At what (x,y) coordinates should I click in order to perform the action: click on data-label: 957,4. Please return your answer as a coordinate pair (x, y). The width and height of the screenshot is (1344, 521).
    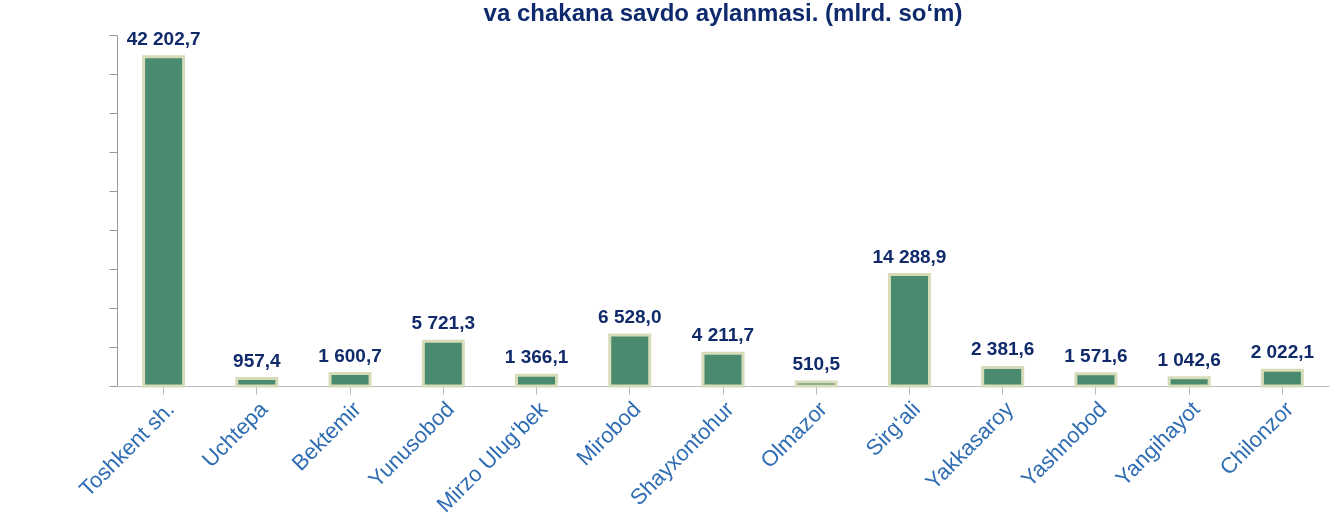
    Looking at the image, I should click on (257, 360).